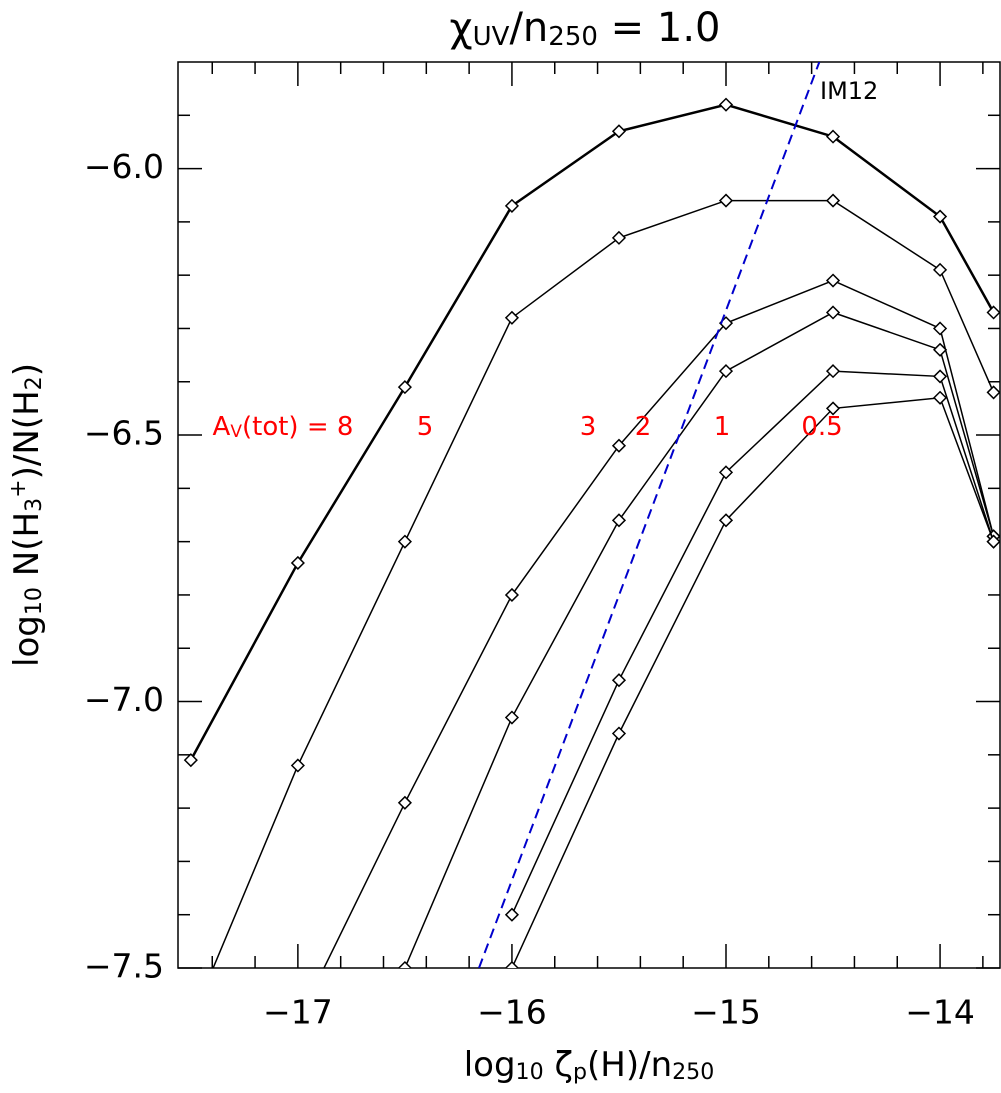 The width and height of the screenshot is (1001, 1093). What do you see at coordinates (461, 28) in the screenshot?
I see `chart-title-part: χ` at bounding box center [461, 28].